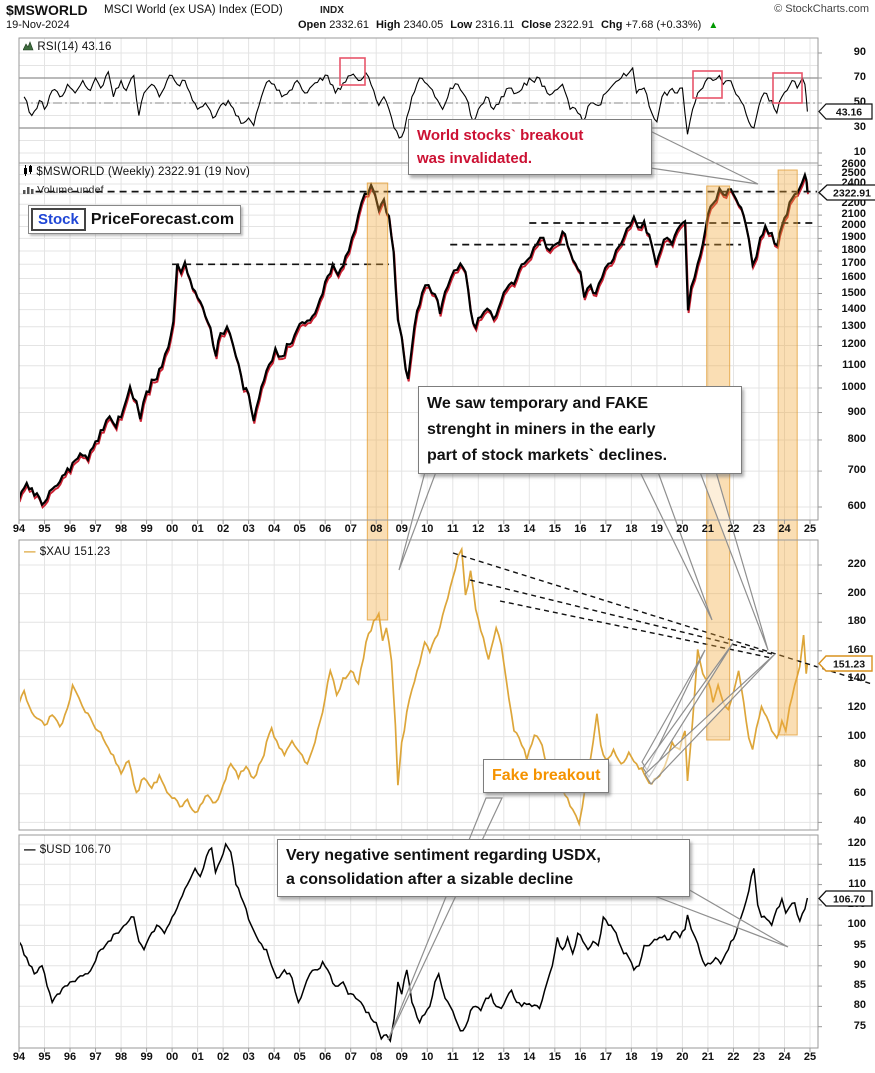 The image size is (875, 1073). I want to click on y-tick-label: 2600, so click(853, 164).